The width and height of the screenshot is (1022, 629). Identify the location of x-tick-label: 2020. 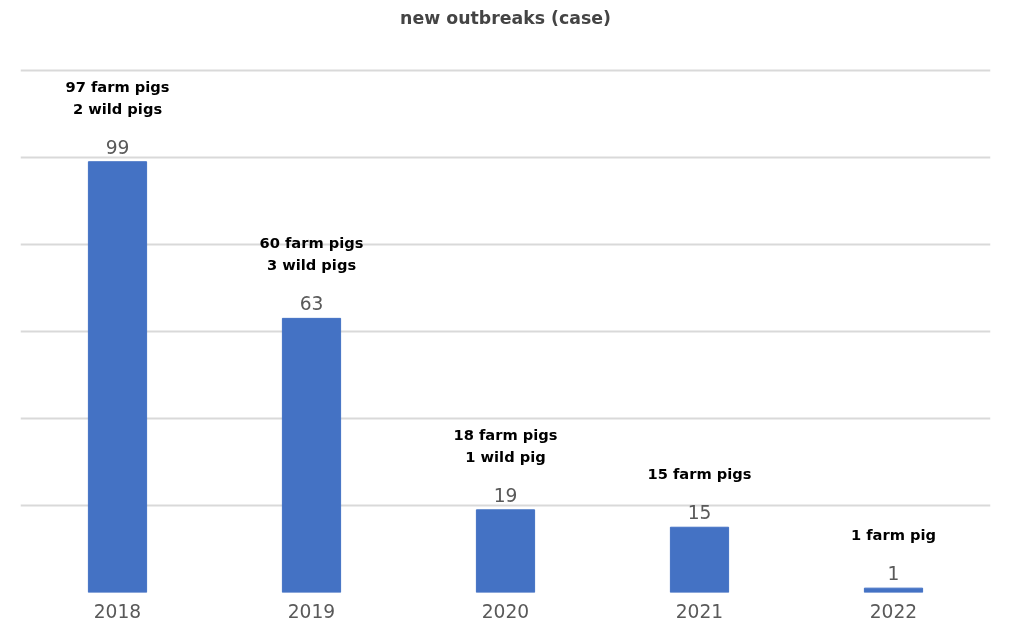
(505, 611).